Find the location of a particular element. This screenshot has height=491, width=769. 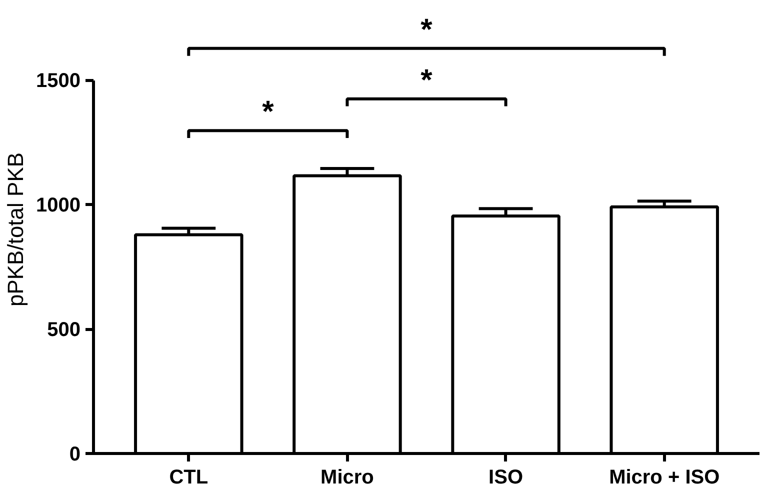

x-tick-label: Micro + ISO is located at coordinates (664, 477).